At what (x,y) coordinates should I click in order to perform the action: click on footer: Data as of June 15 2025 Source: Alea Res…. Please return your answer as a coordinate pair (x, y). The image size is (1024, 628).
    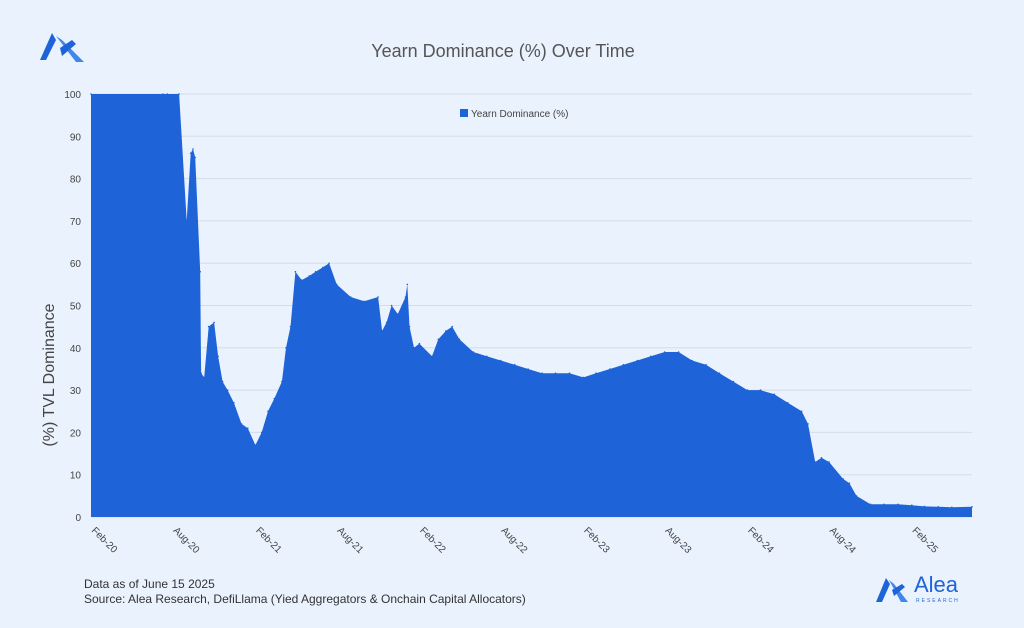
    Looking at the image, I should click on (305, 592).